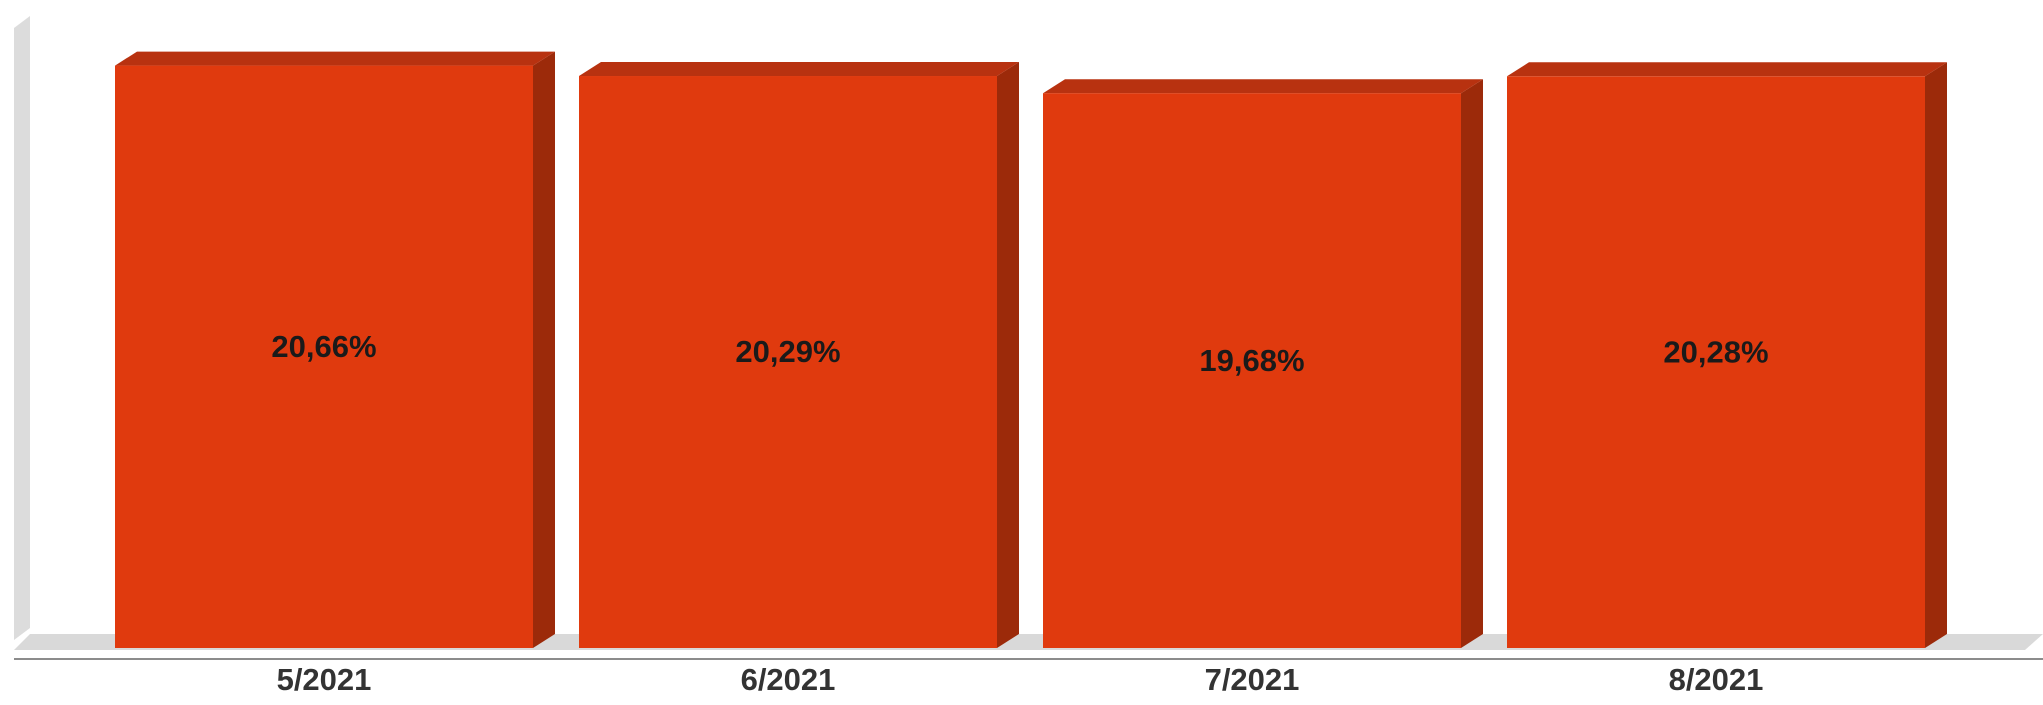 Image resolution: width=2043 pixels, height=705 pixels. Describe the element at coordinates (1252, 679) in the screenshot. I see `x-tick-label: 7/2021` at that location.